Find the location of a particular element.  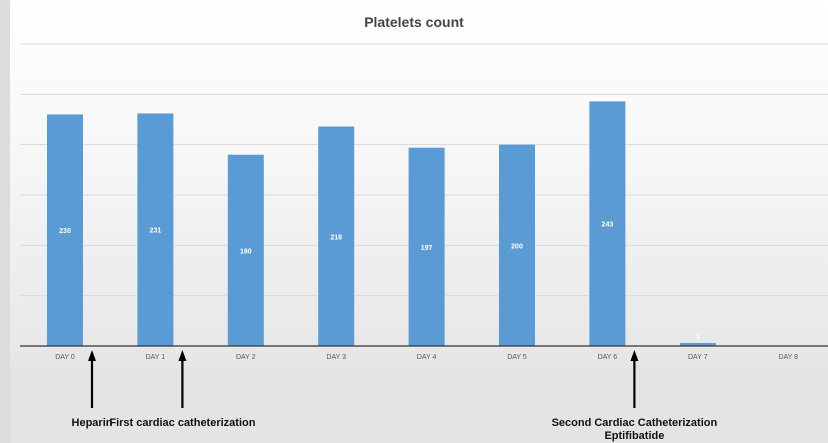

annotation-label: First cardiac catheterization is located at coordinates (182, 423).